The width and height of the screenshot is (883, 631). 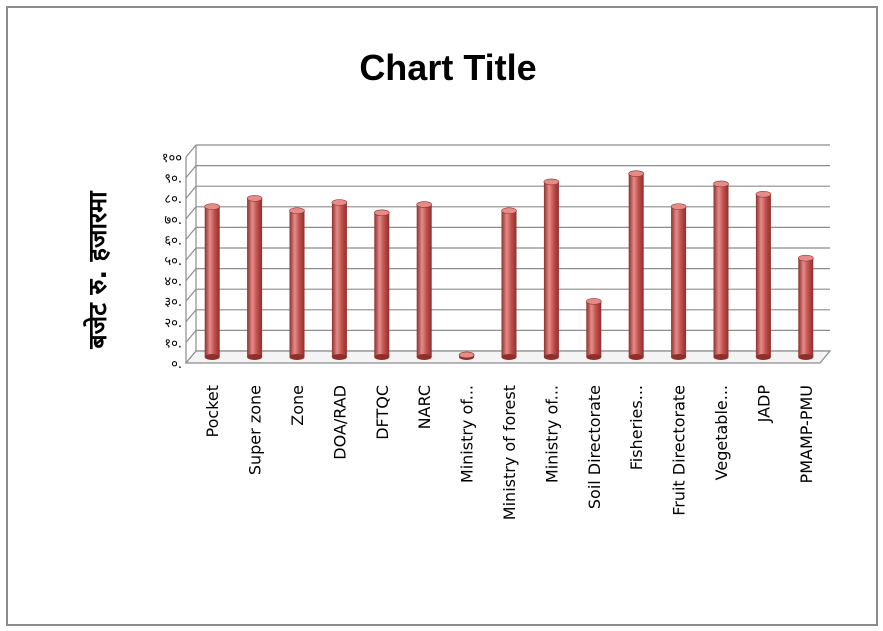 I want to click on x-tick-label: DFTQC, so click(x=382, y=412).